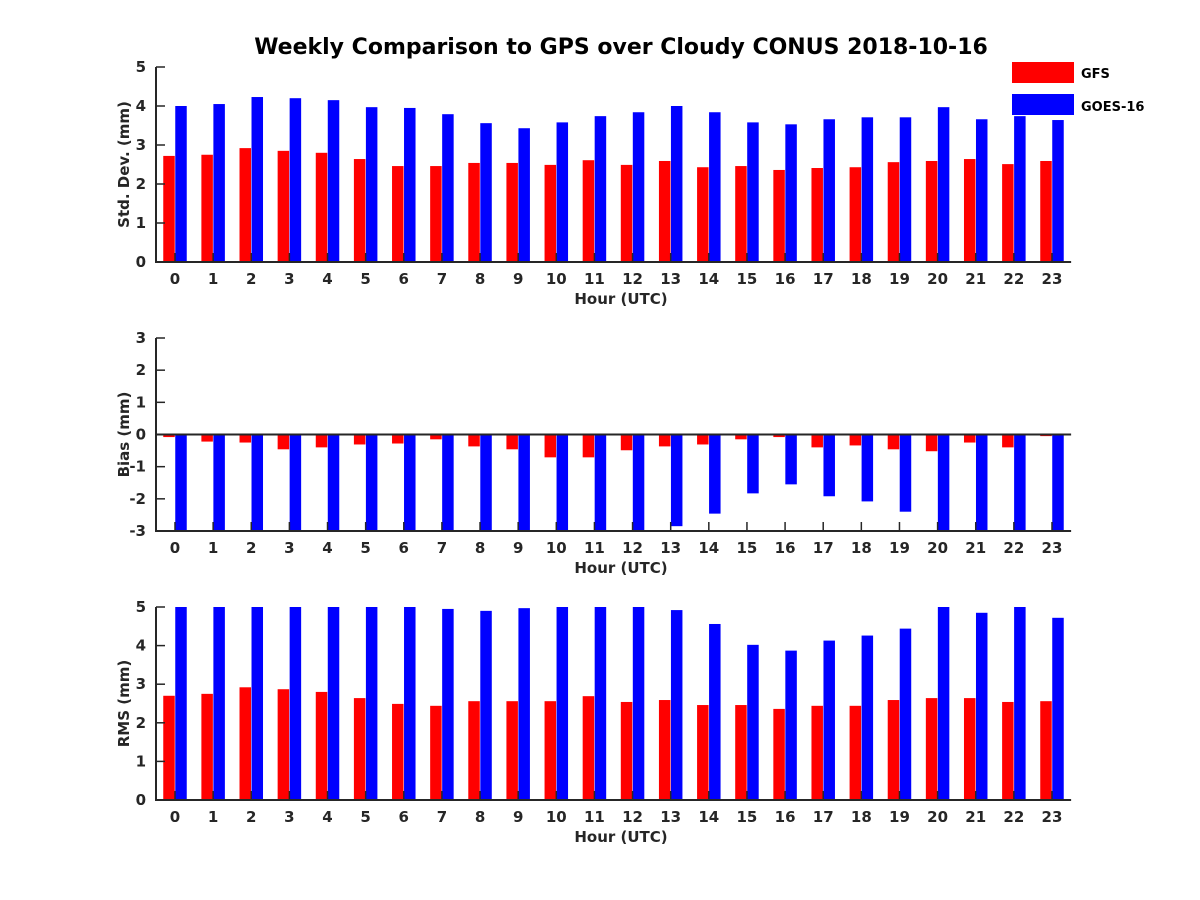 This screenshot has width=1200, height=900. Describe the element at coordinates (747, 279) in the screenshot. I see `x-tick-label: 15` at that location.